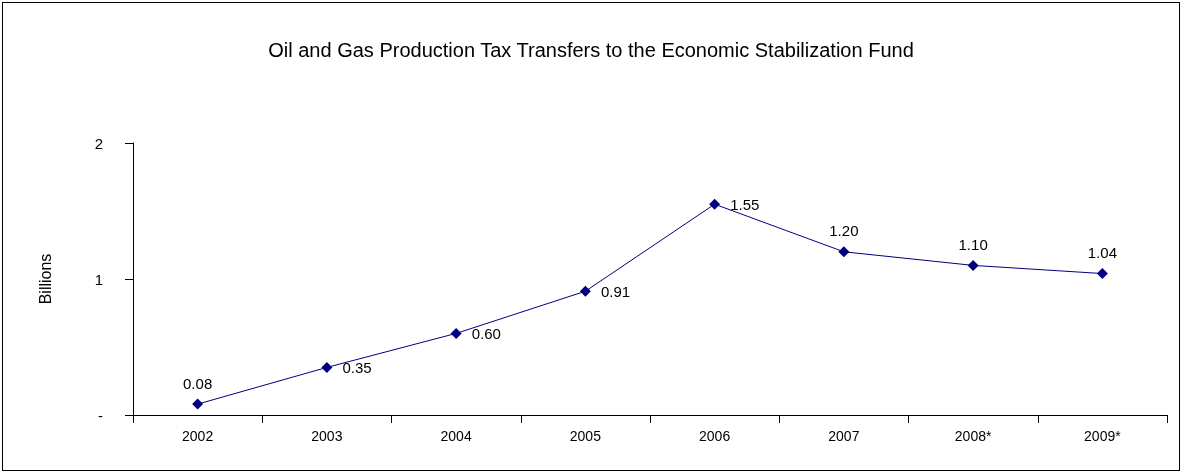 This screenshot has width=1184, height=475. I want to click on y-tick-label: -, so click(100, 415).